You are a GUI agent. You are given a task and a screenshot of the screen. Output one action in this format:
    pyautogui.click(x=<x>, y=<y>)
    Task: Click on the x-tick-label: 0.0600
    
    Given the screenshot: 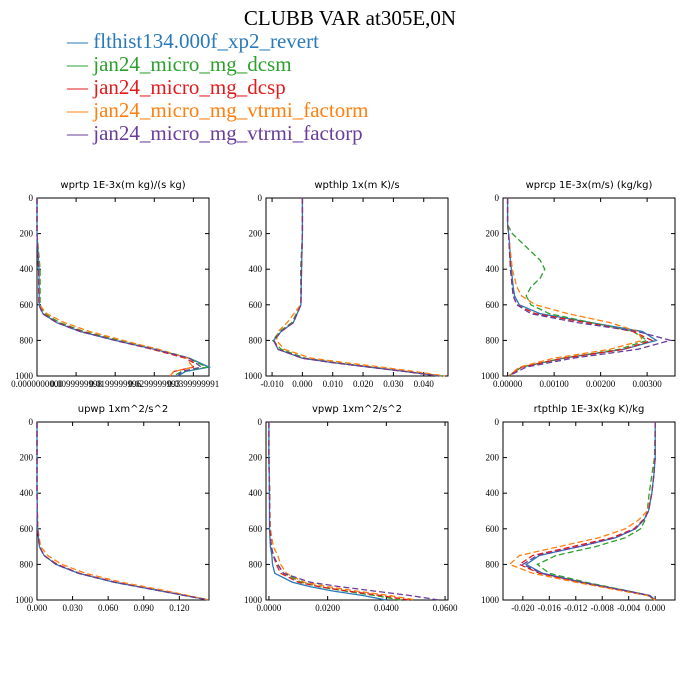 What is the action you would take?
    pyautogui.click(x=445, y=608)
    